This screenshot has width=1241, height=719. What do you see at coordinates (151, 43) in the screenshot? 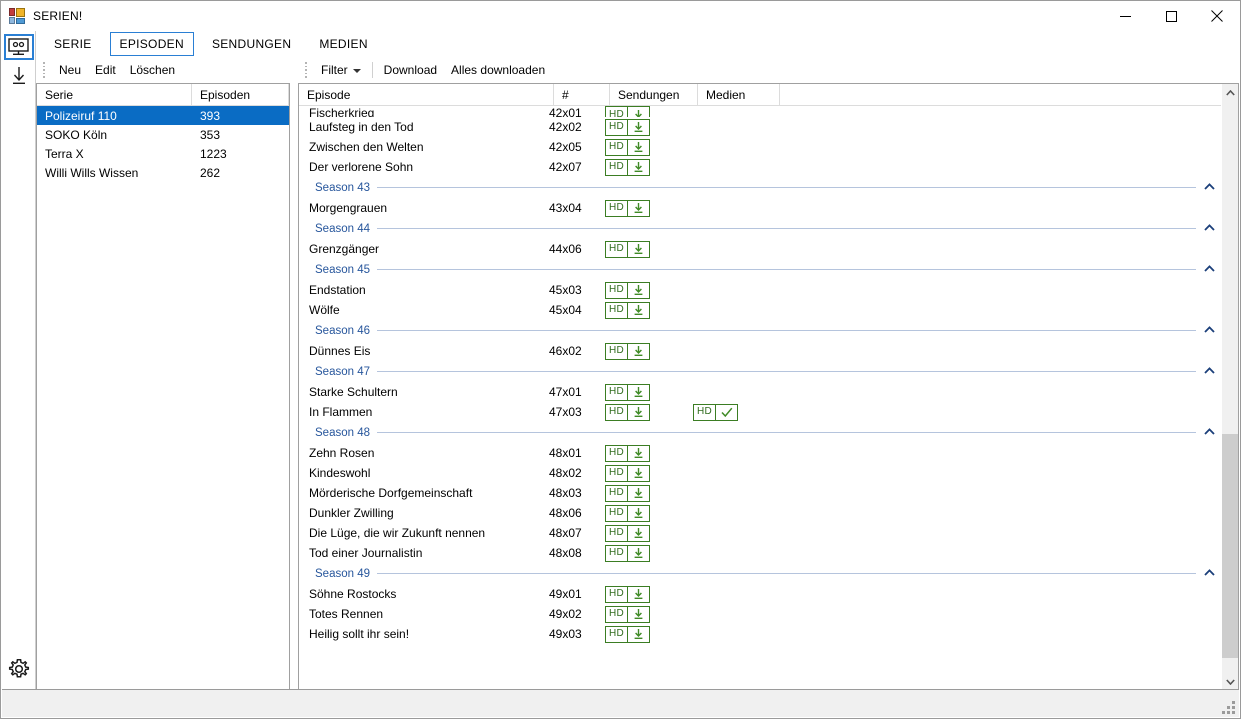
I see `tab-episoden: EPISODEN` at bounding box center [151, 43].